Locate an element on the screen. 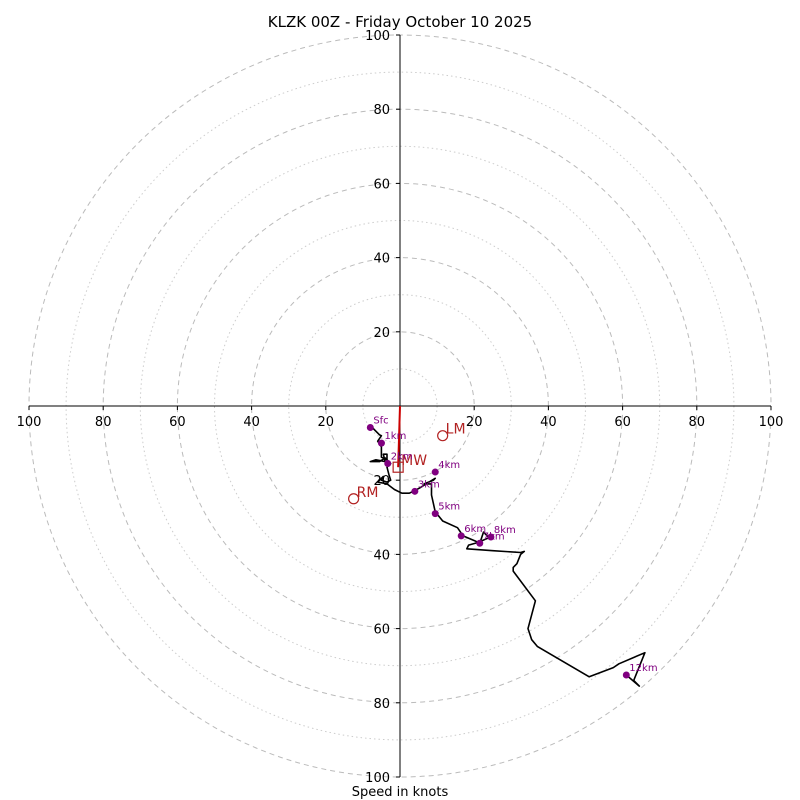  shear-vector-line is located at coordinates (399, 436).